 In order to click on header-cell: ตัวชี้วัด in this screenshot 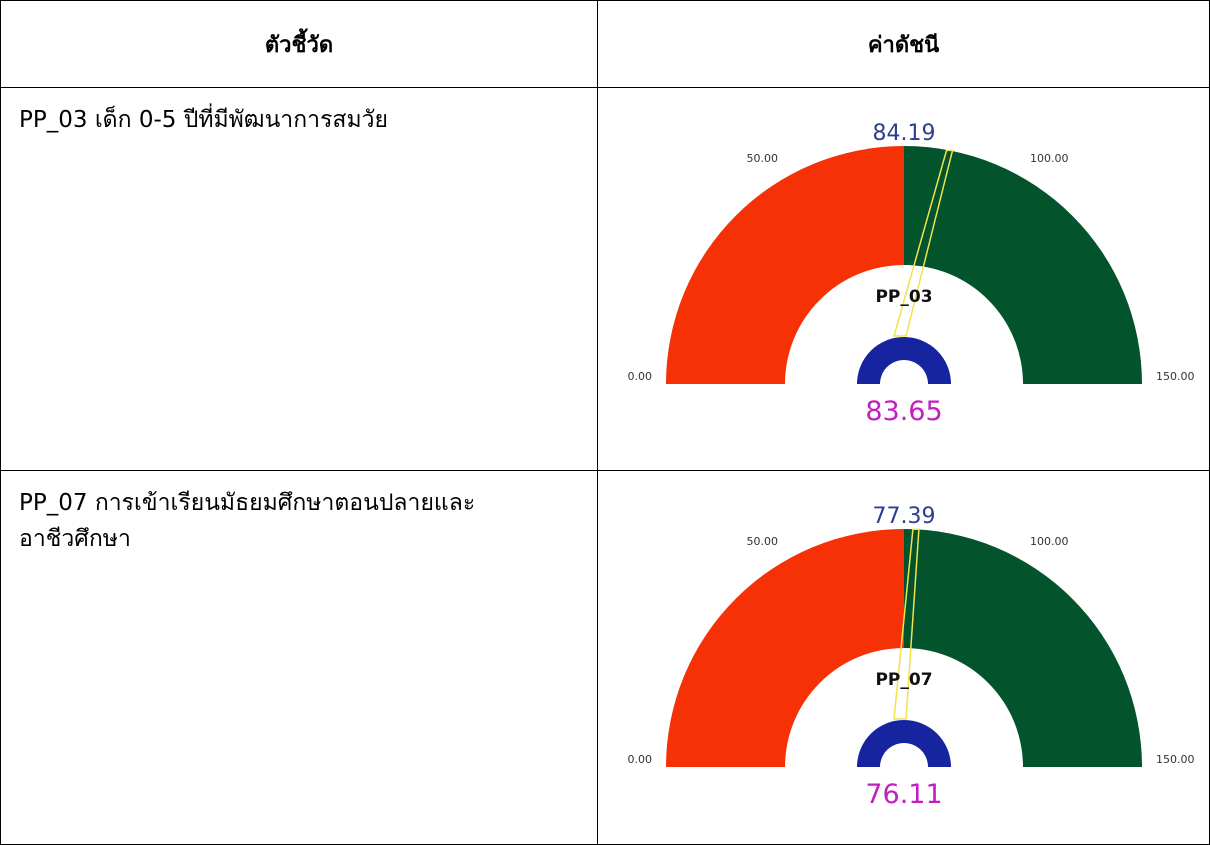, I will do `click(299, 44)`.